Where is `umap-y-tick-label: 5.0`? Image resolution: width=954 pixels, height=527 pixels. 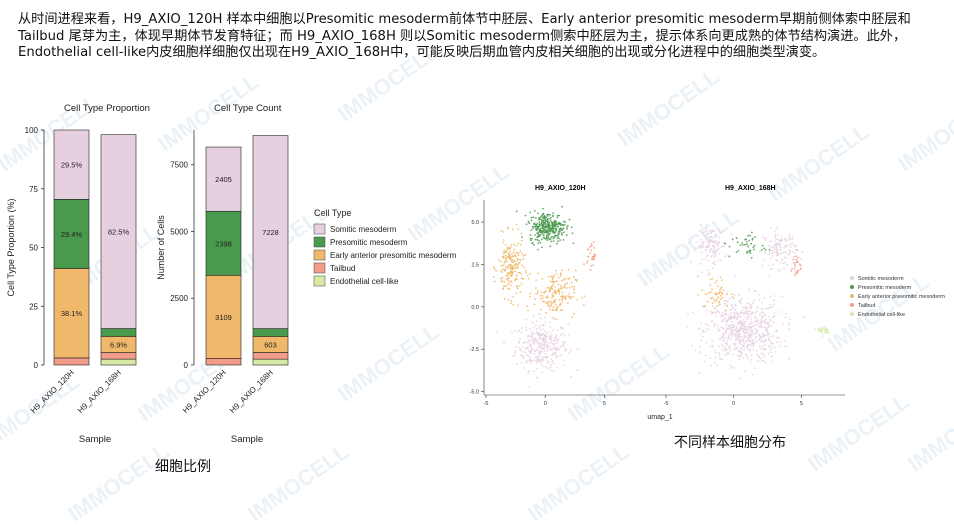
umap-y-tick-label: 5.0 is located at coordinates (475, 223).